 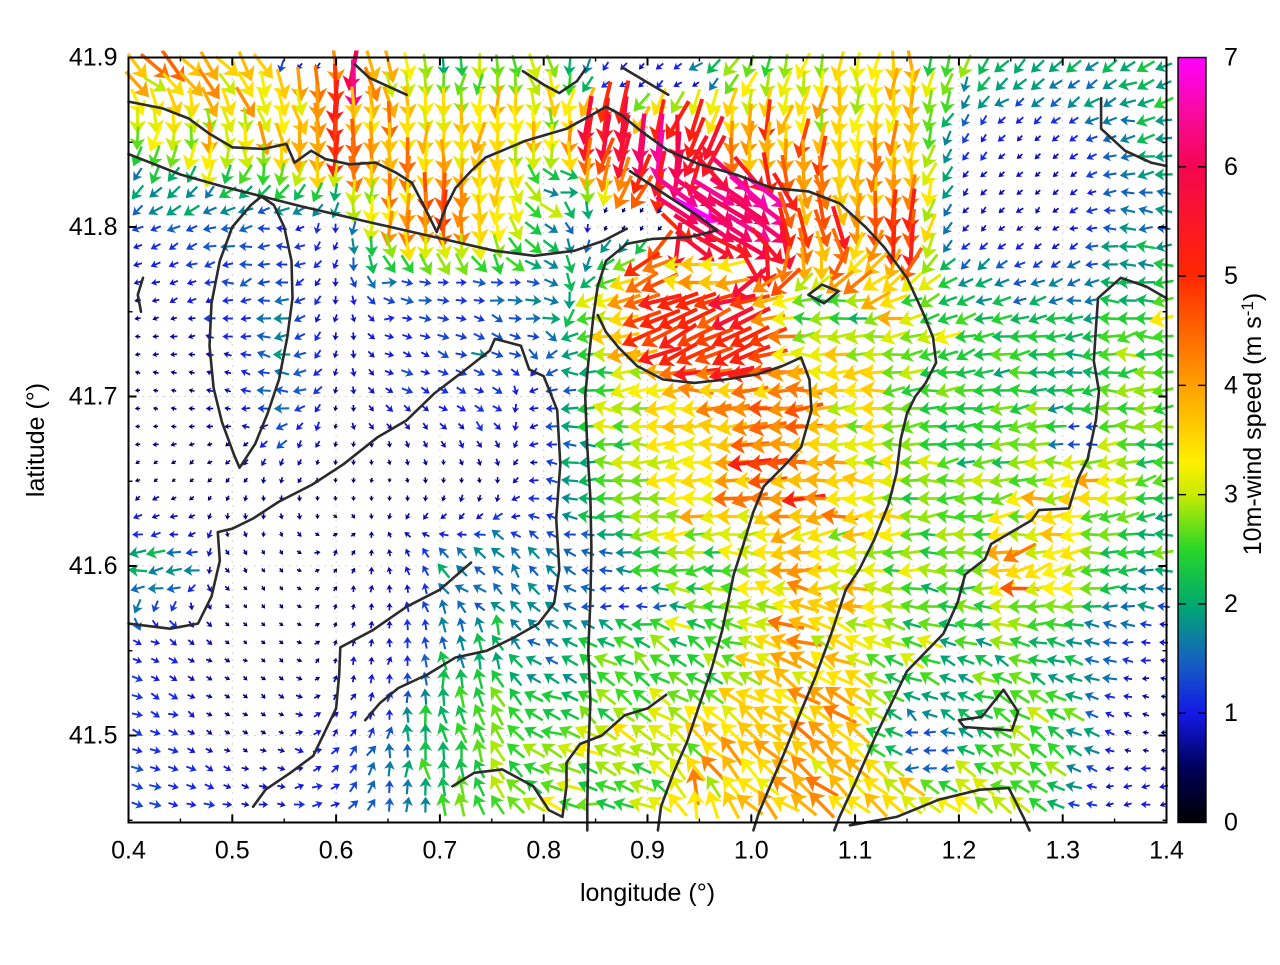 What do you see at coordinates (93, 58) in the screenshot?
I see `svg-text: 41.9` at bounding box center [93, 58].